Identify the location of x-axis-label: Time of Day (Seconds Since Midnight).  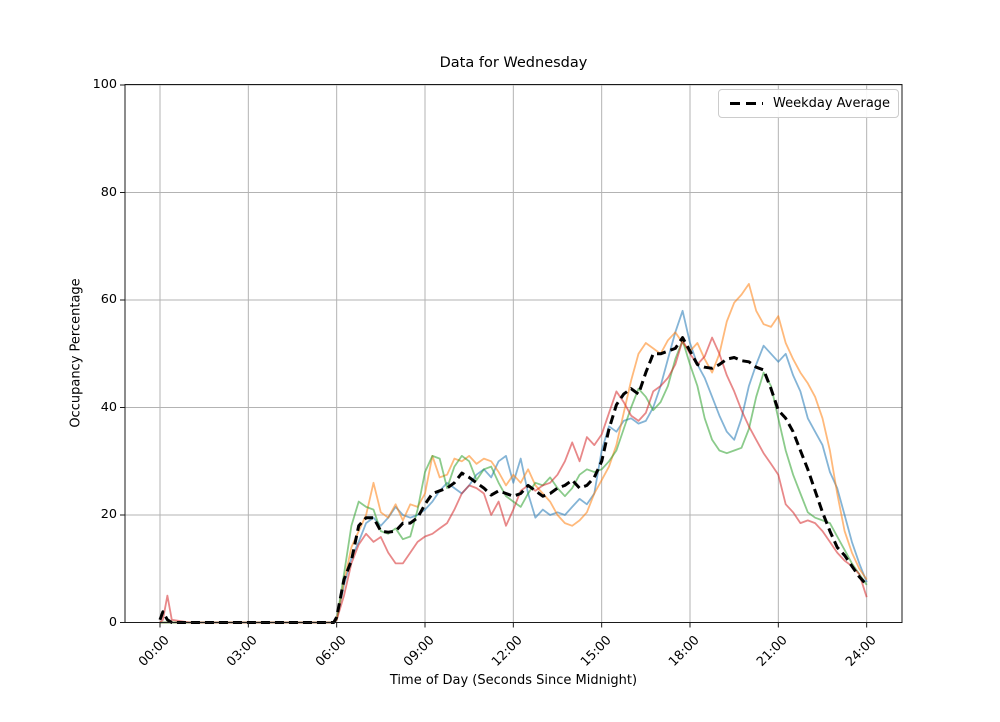
(513, 680).